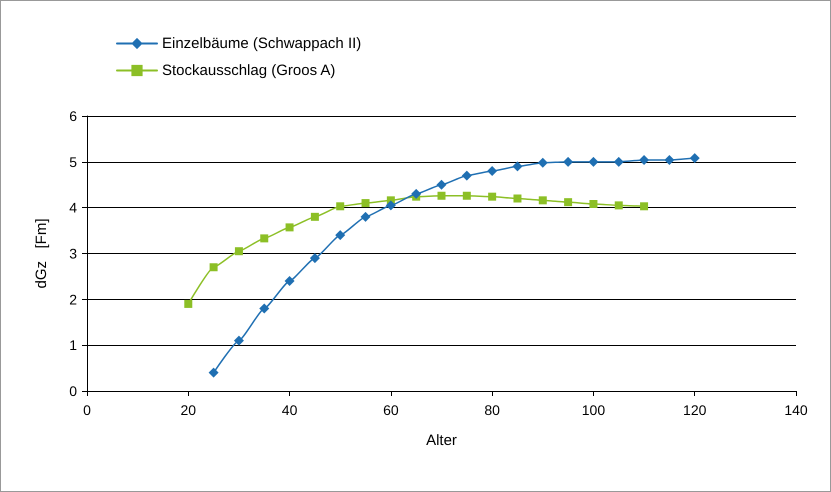  What do you see at coordinates (594, 410) in the screenshot?
I see `x-tick-label: 100` at bounding box center [594, 410].